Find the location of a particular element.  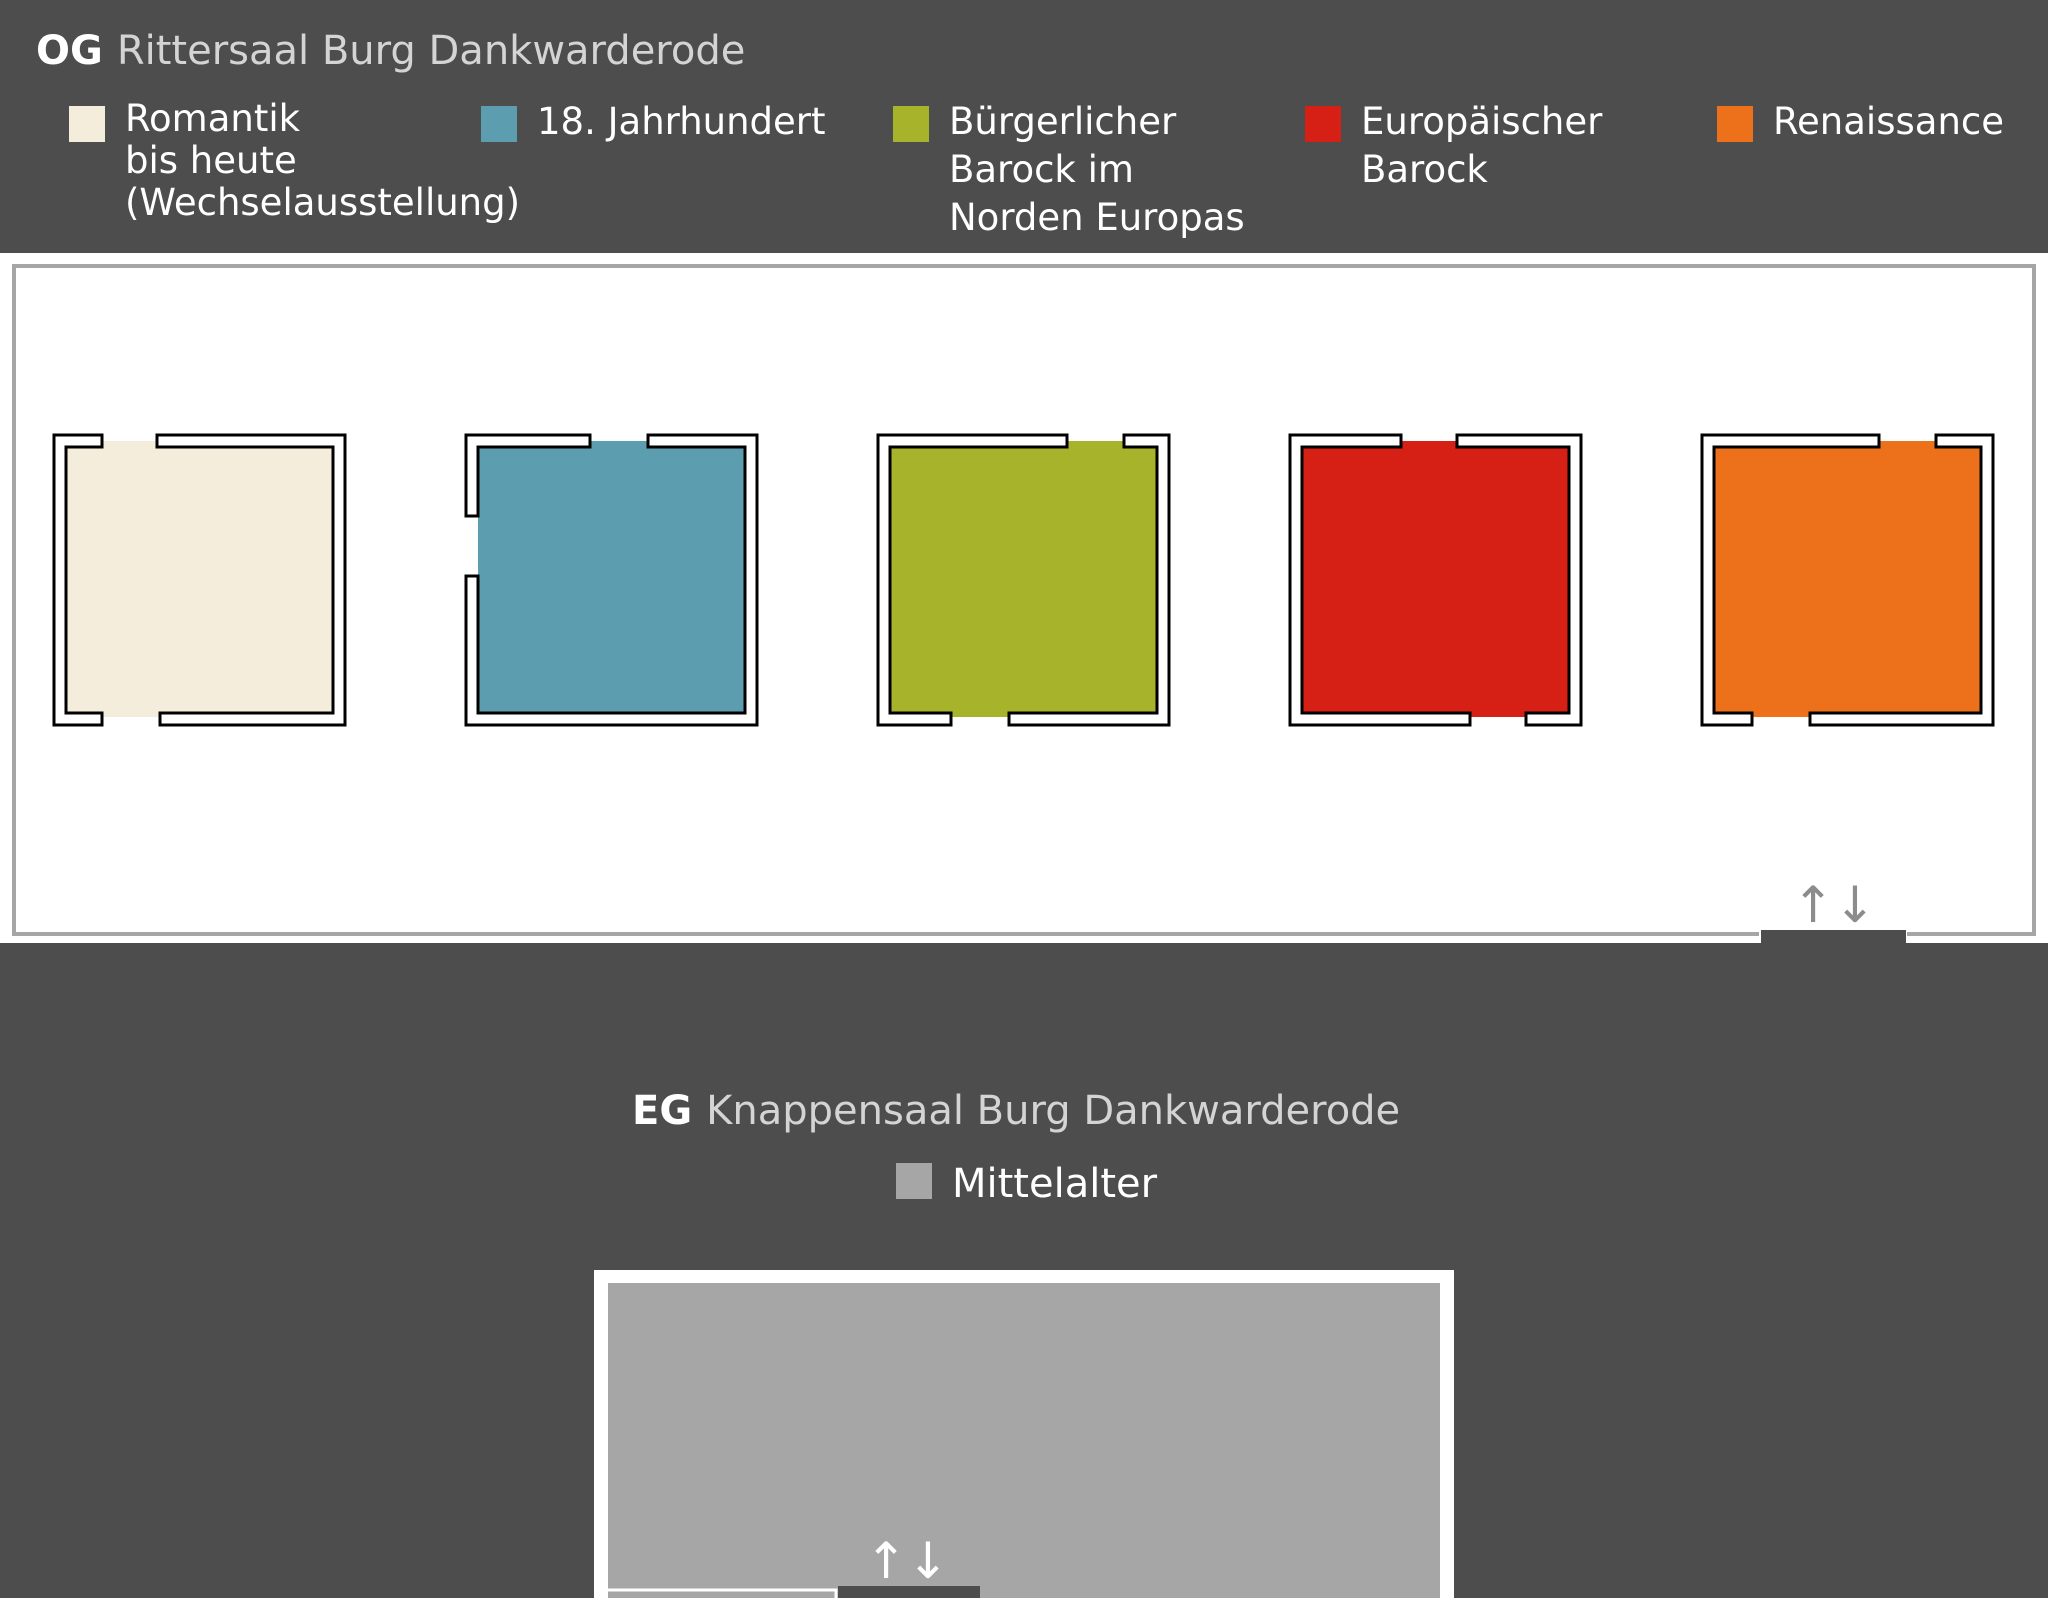

legend-item-mittelalter: Mittelalter is located at coordinates (1026, 1184).